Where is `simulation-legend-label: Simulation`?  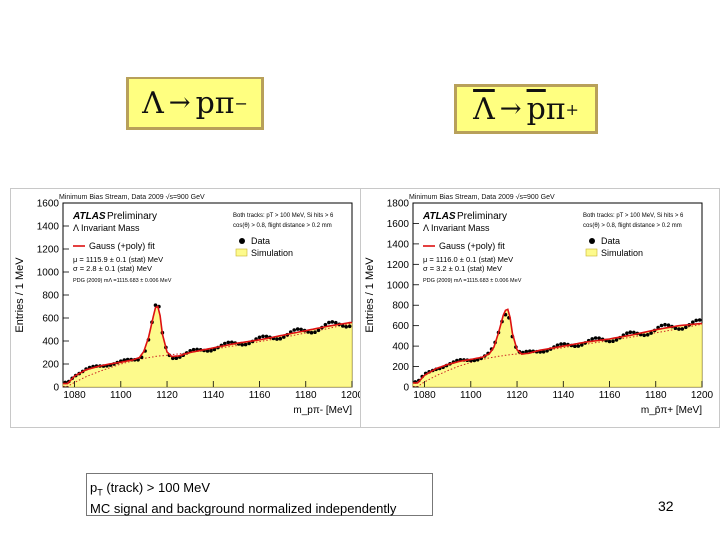
simulation-legend-label: Simulation is located at coordinates (272, 253).